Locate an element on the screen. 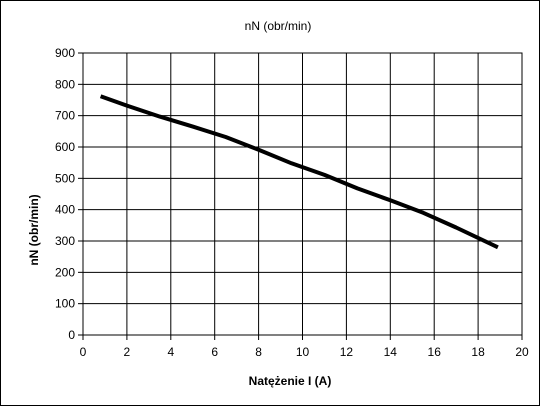 This screenshot has height=407, width=540. y-tick-label: 800 is located at coordinates (65, 84).